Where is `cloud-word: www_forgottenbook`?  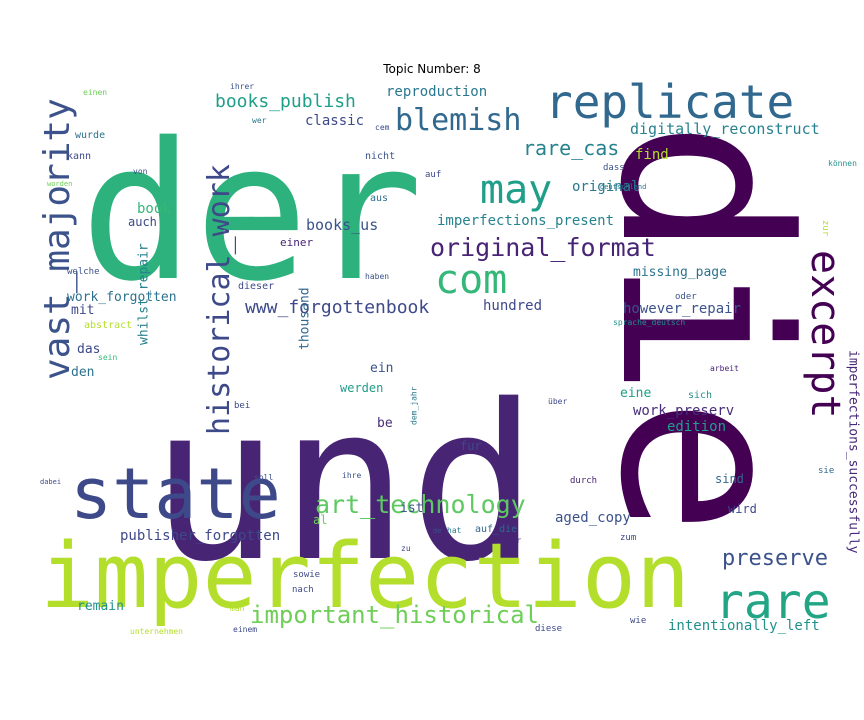 cloud-word: www_forgottenbook is located at coordinates (337, 307).